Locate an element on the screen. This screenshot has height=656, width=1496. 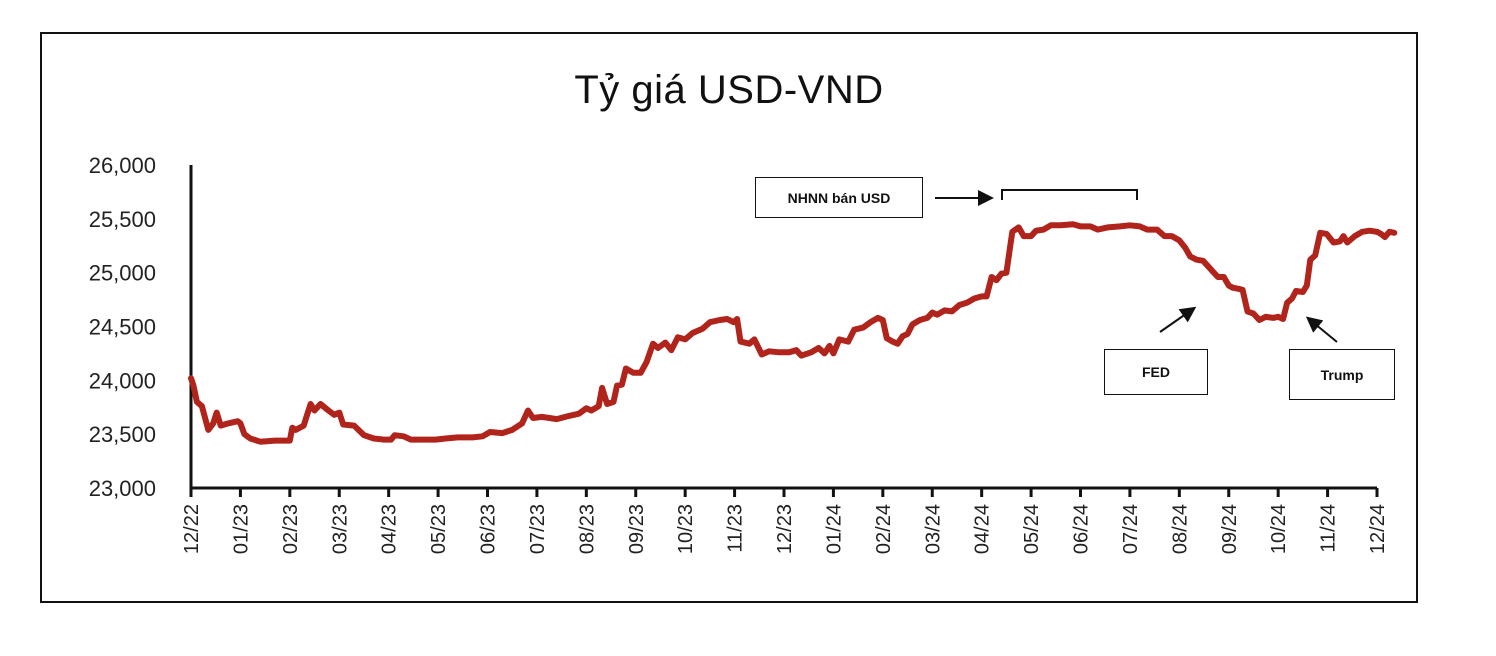
x-tick-label: 10/23 is located at coordinates (686, 529).